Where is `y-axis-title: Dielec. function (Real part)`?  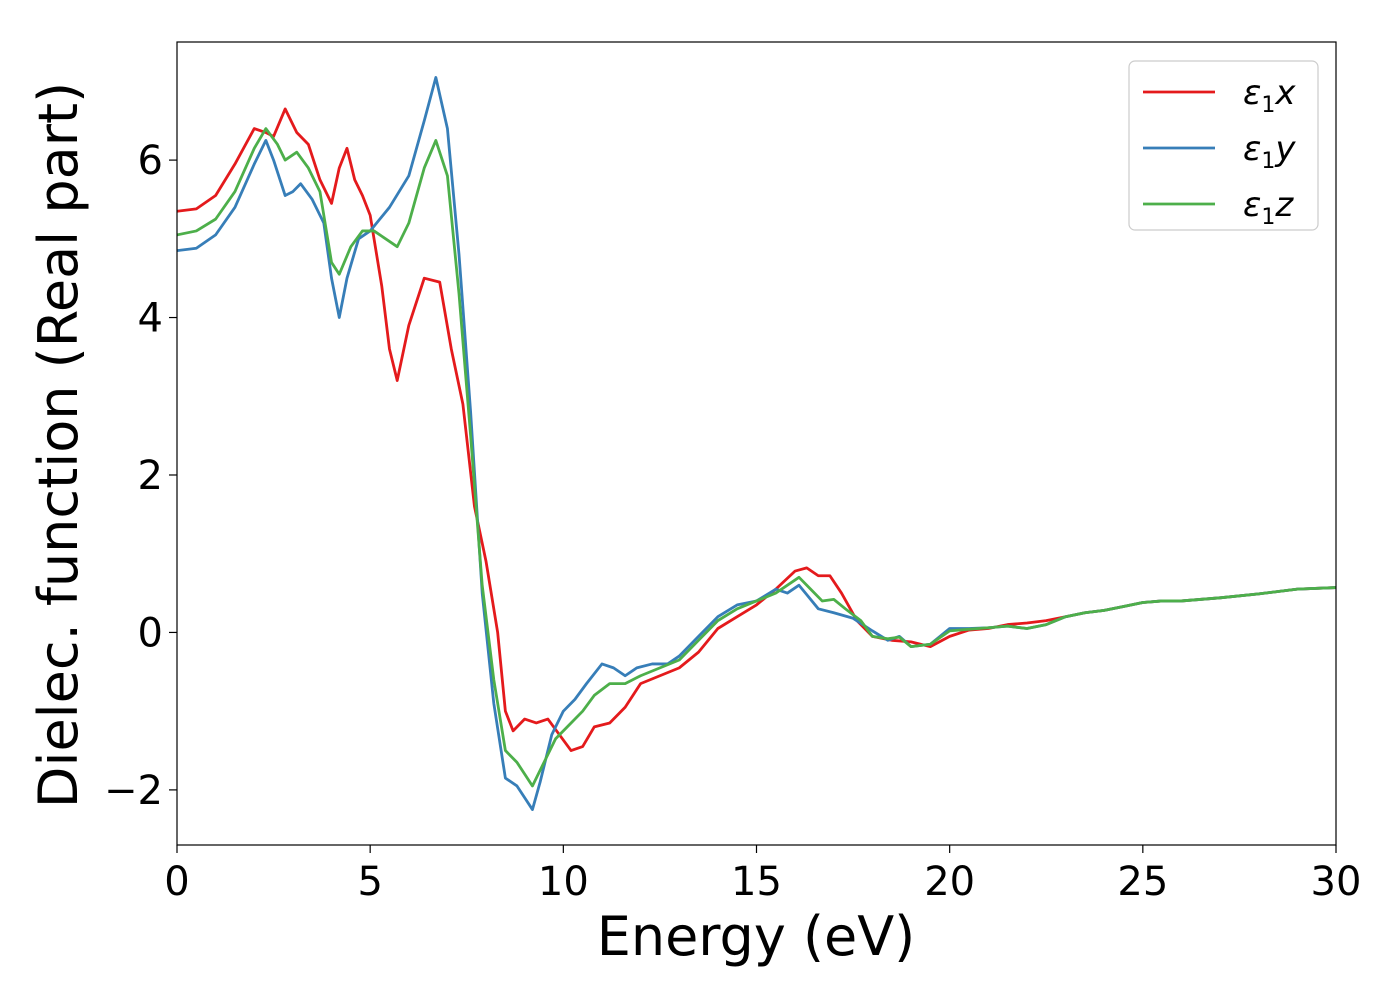
y-axis-title: Dielec. function (Real part) is located at coordinates (58, 445).